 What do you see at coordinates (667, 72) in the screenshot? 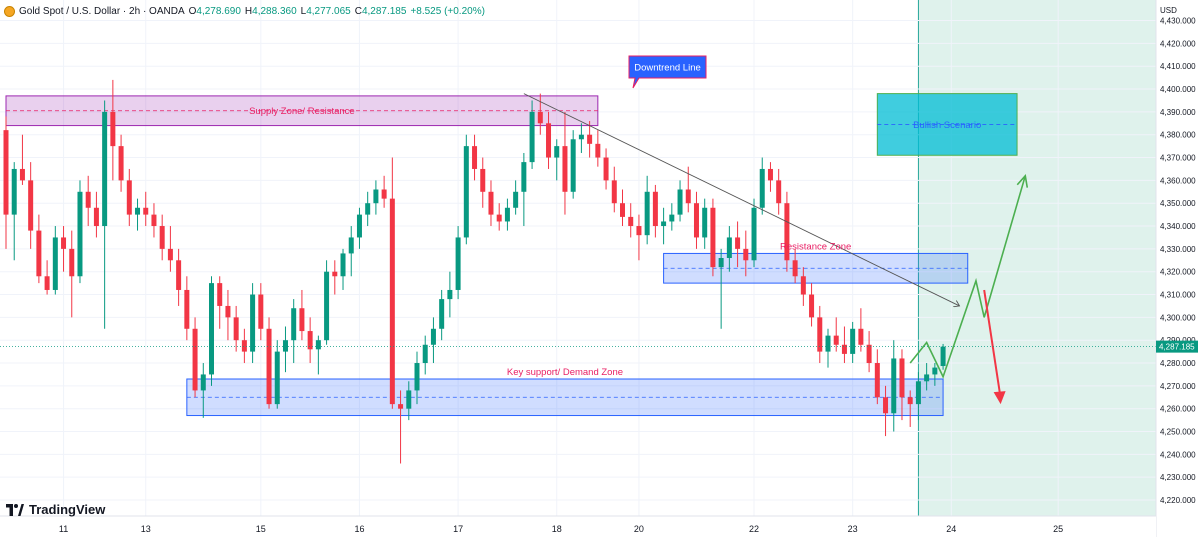
I see `downtrend-callout` at bounding box center [667, 72].